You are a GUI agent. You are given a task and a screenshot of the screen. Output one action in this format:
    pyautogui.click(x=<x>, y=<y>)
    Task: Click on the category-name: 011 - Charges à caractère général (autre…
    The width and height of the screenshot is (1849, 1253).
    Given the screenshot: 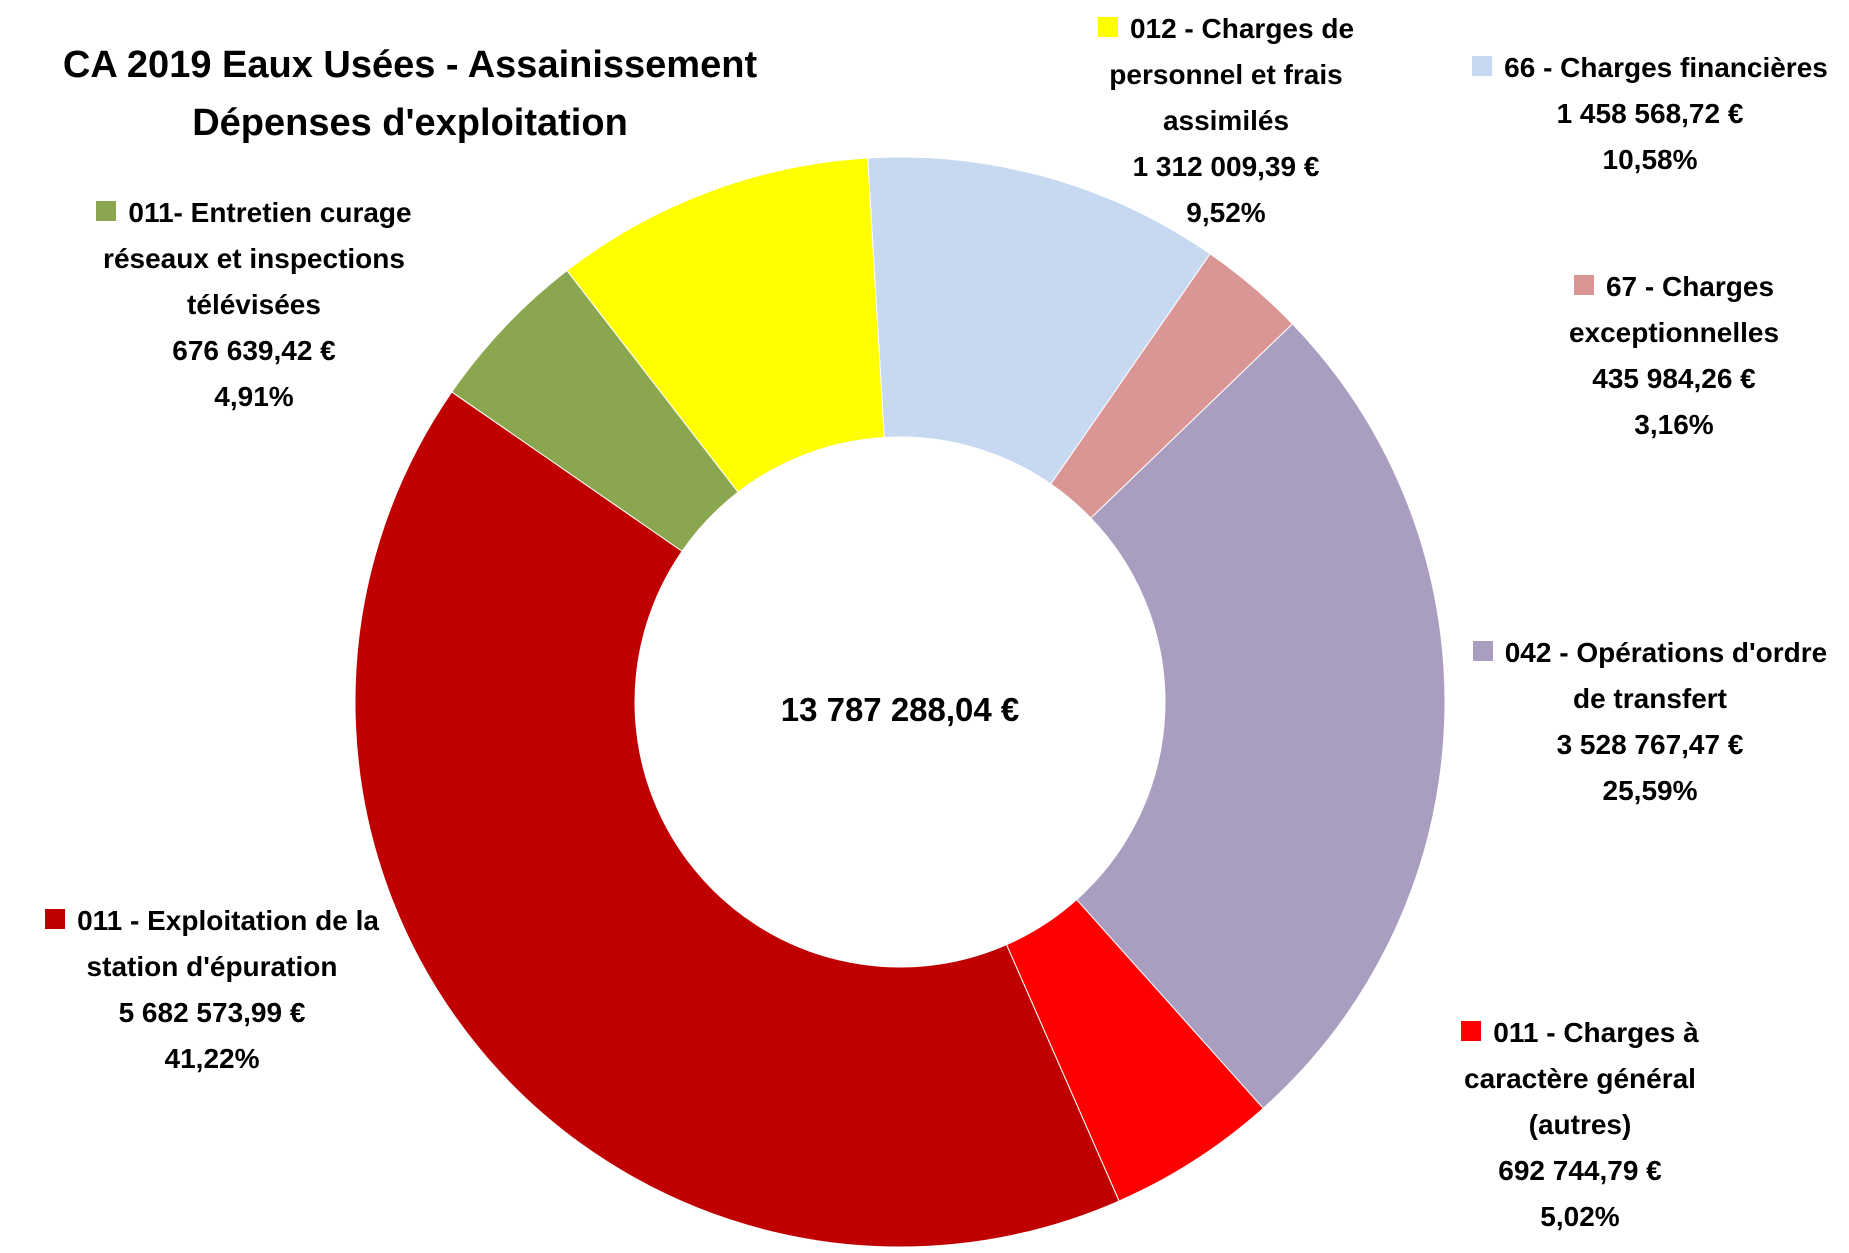 What is the action you would take?
    pyautogui.click(x=1581, y=1078)
    